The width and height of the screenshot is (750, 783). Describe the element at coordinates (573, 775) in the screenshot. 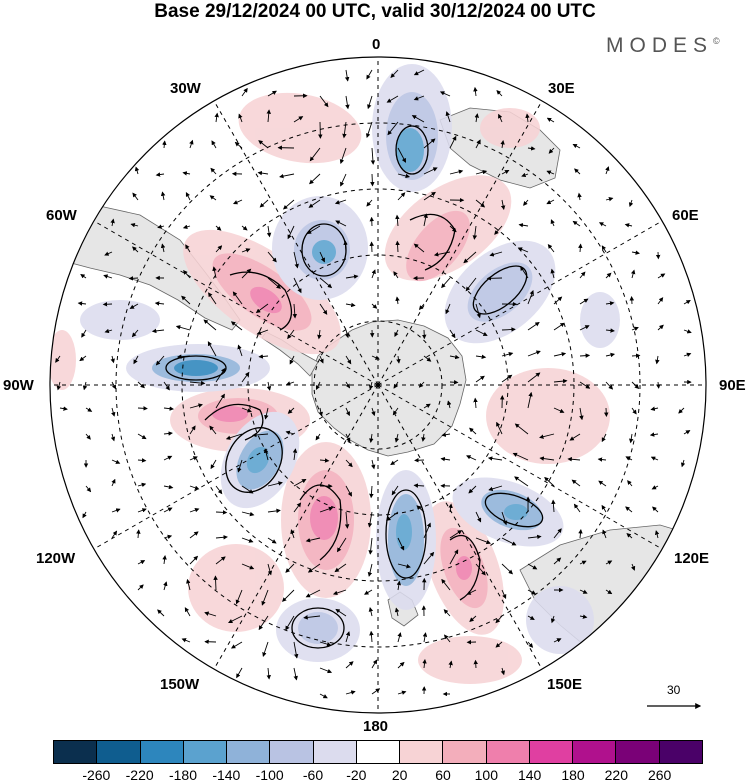

I see `colorbar-tick-label: 180` at that location.